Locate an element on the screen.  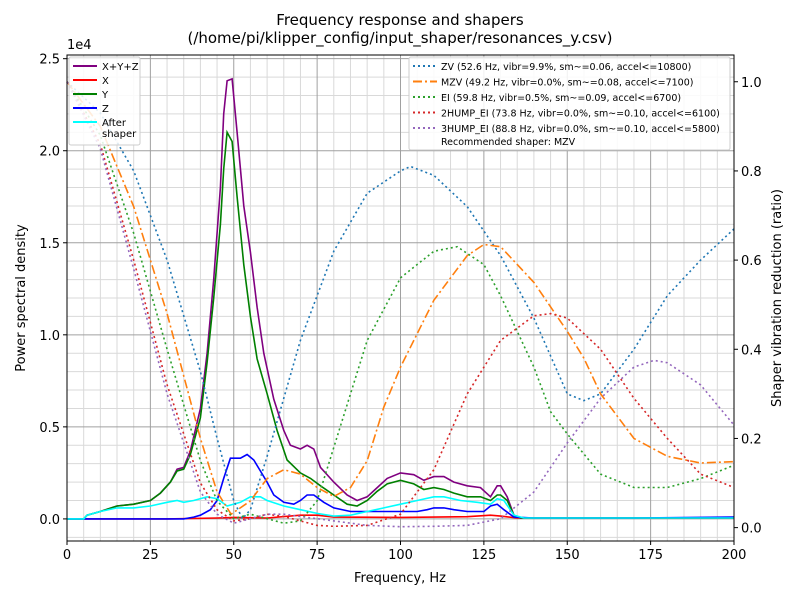
y-axis-label: Power spectral density is located at coordinates (21, 298).